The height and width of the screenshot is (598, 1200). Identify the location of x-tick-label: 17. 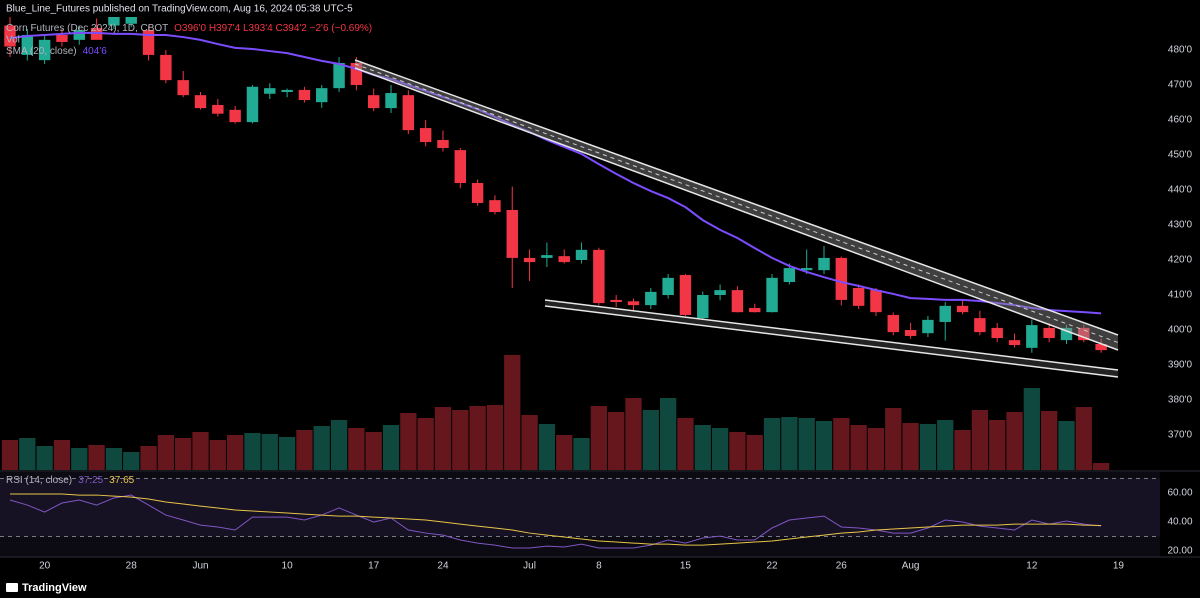
(374, 566).